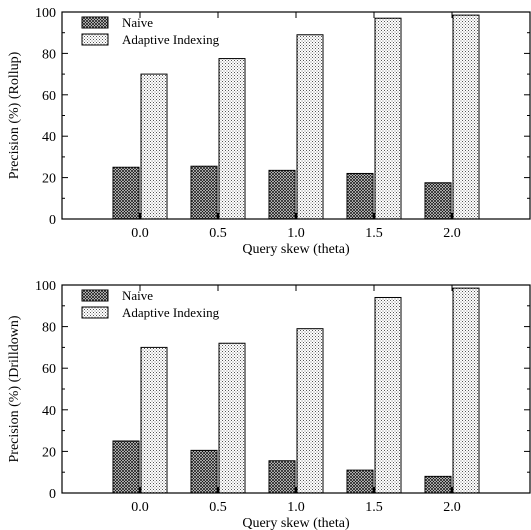 The width and height of the screenshot is (531, 530). Describe the element at coordinates (14, 388) in the screenshot. I see `y-axis-label: Precision (%) (Drilldown)` at that location.